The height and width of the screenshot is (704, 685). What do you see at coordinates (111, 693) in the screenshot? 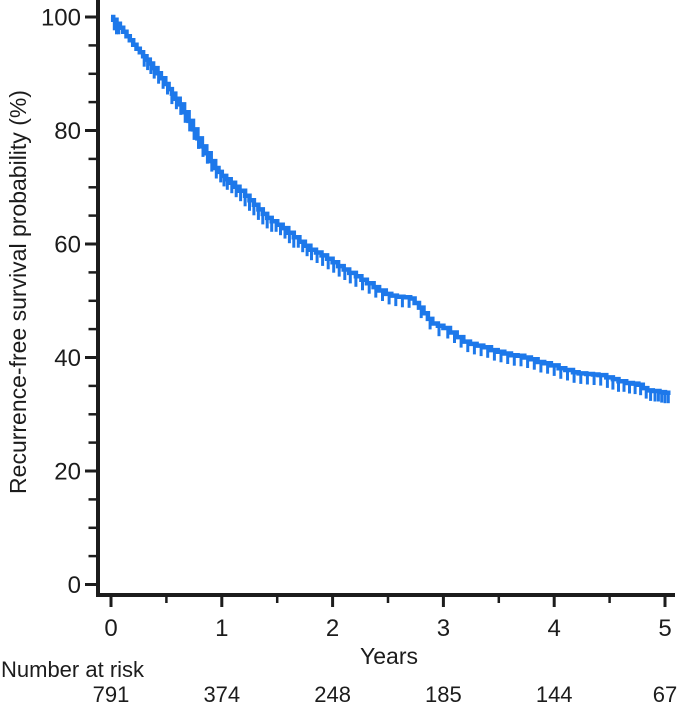
I see `risk-count: 791` at bounding box center [111, 693].